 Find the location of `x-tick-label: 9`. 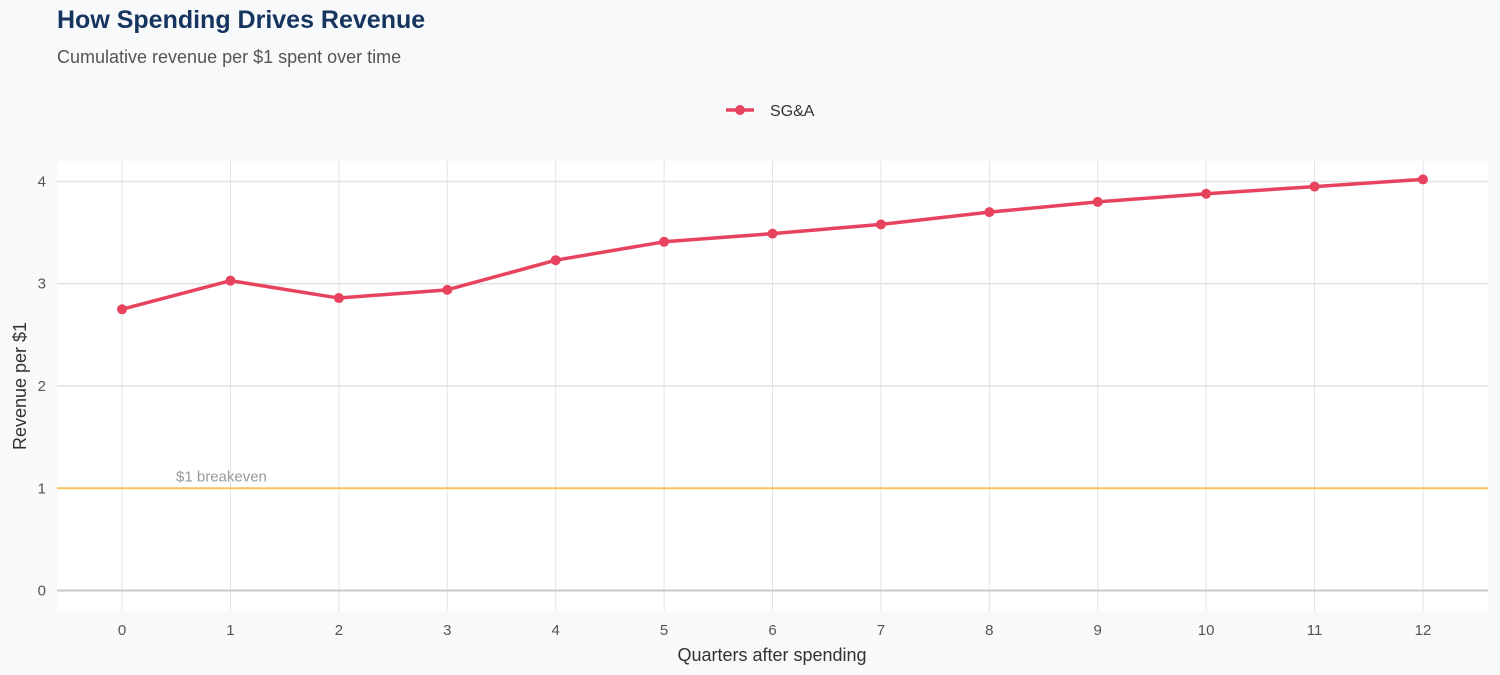

x-tick-label: 9 is located at coordinates (1098, 630).